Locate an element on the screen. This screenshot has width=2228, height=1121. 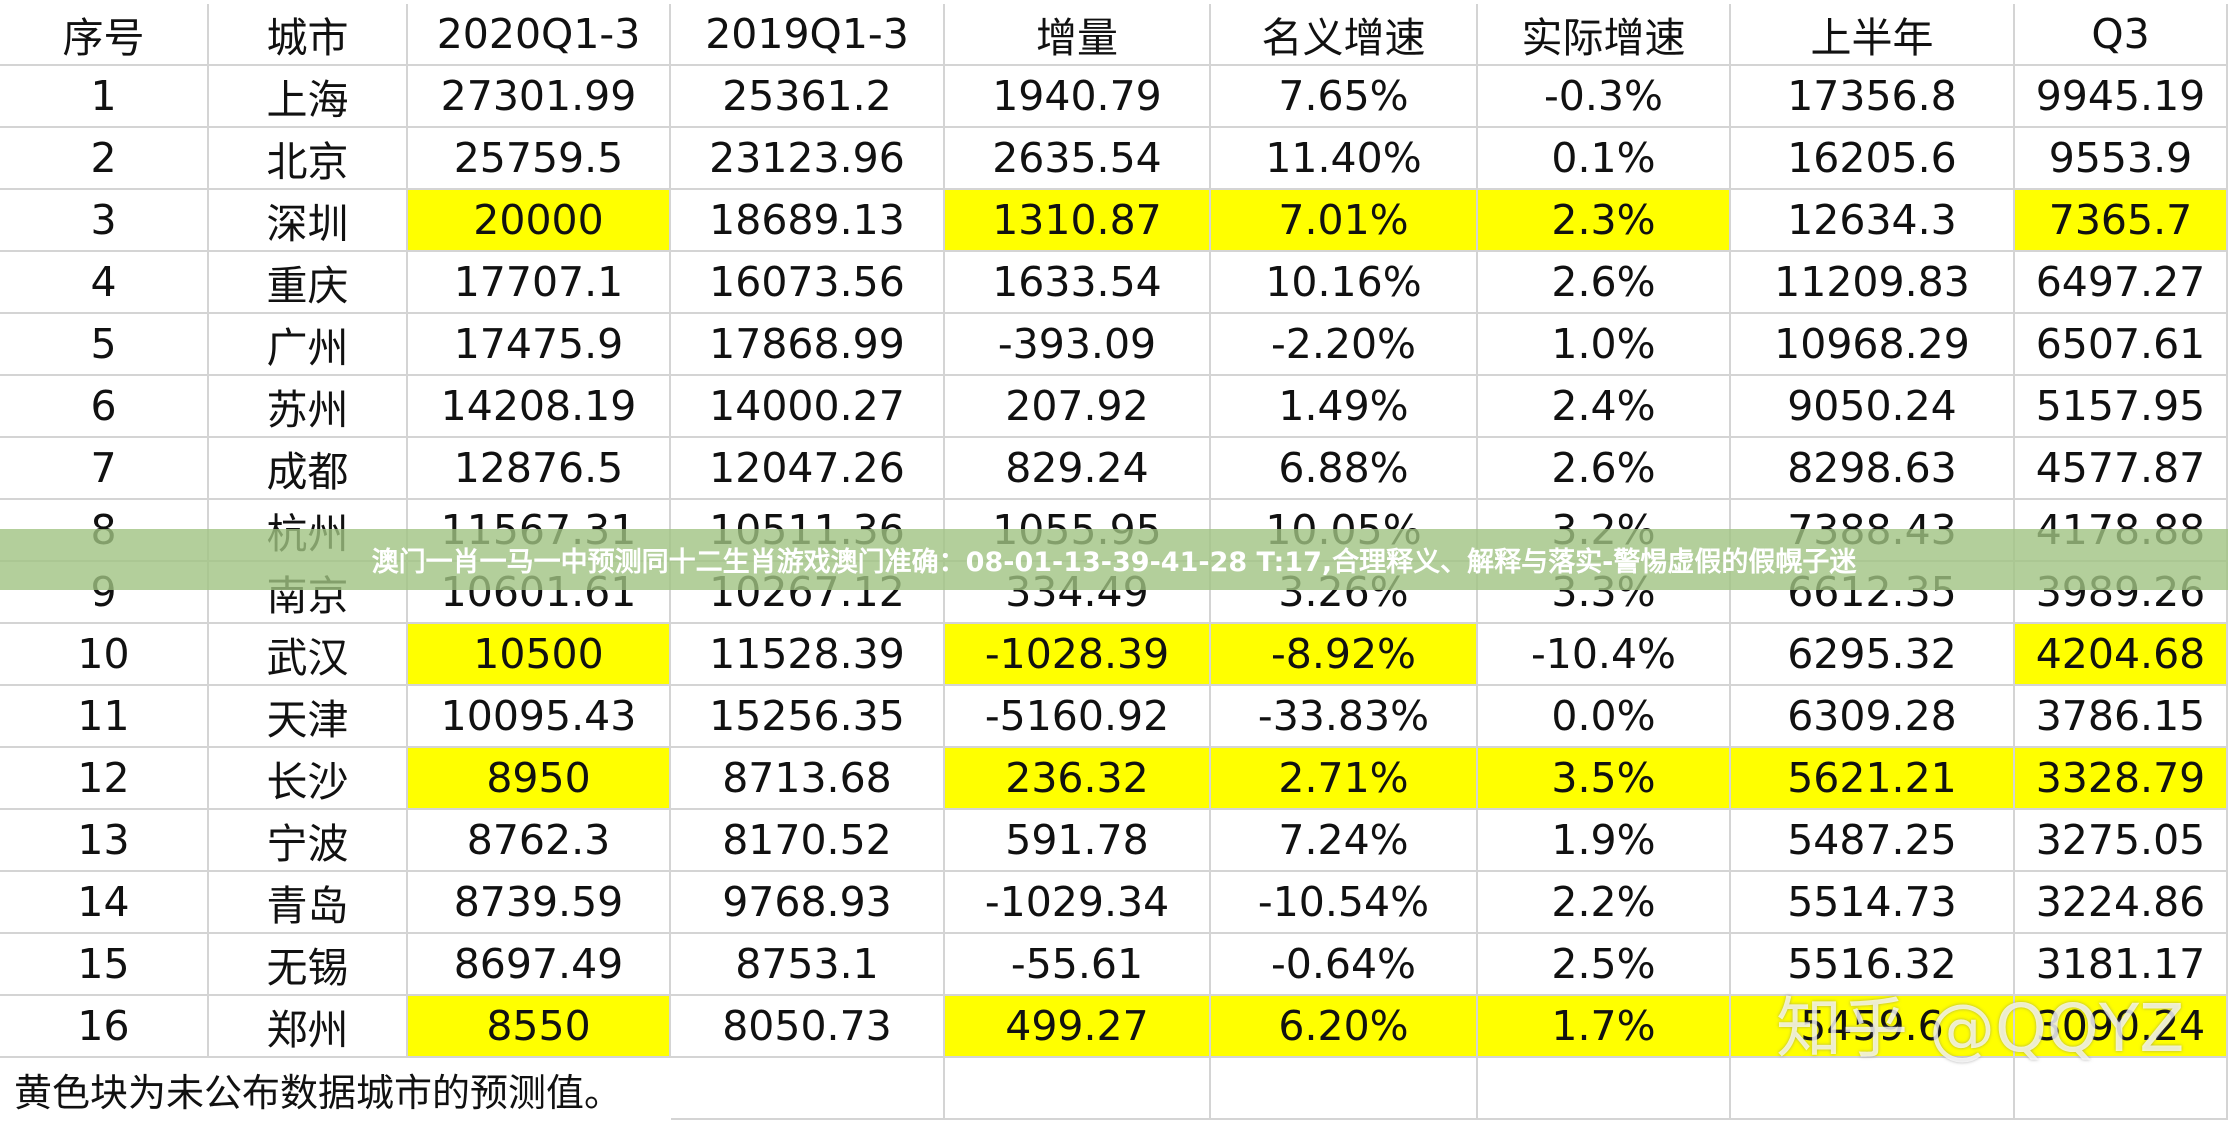
header-cell: 2020Q1-3 is located at coordinates (539, 35).